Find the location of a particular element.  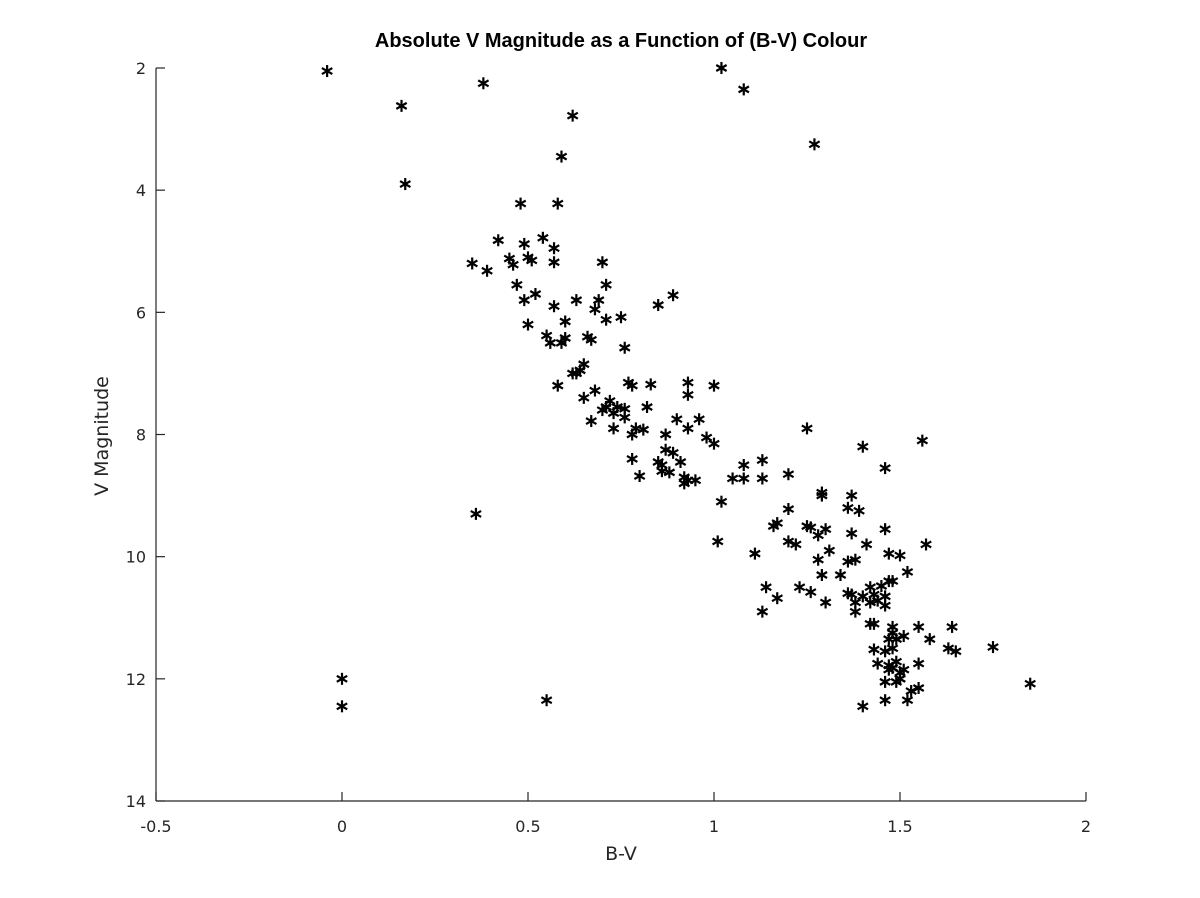

y-tick-label: 14 is located at coordinates (136, 801).